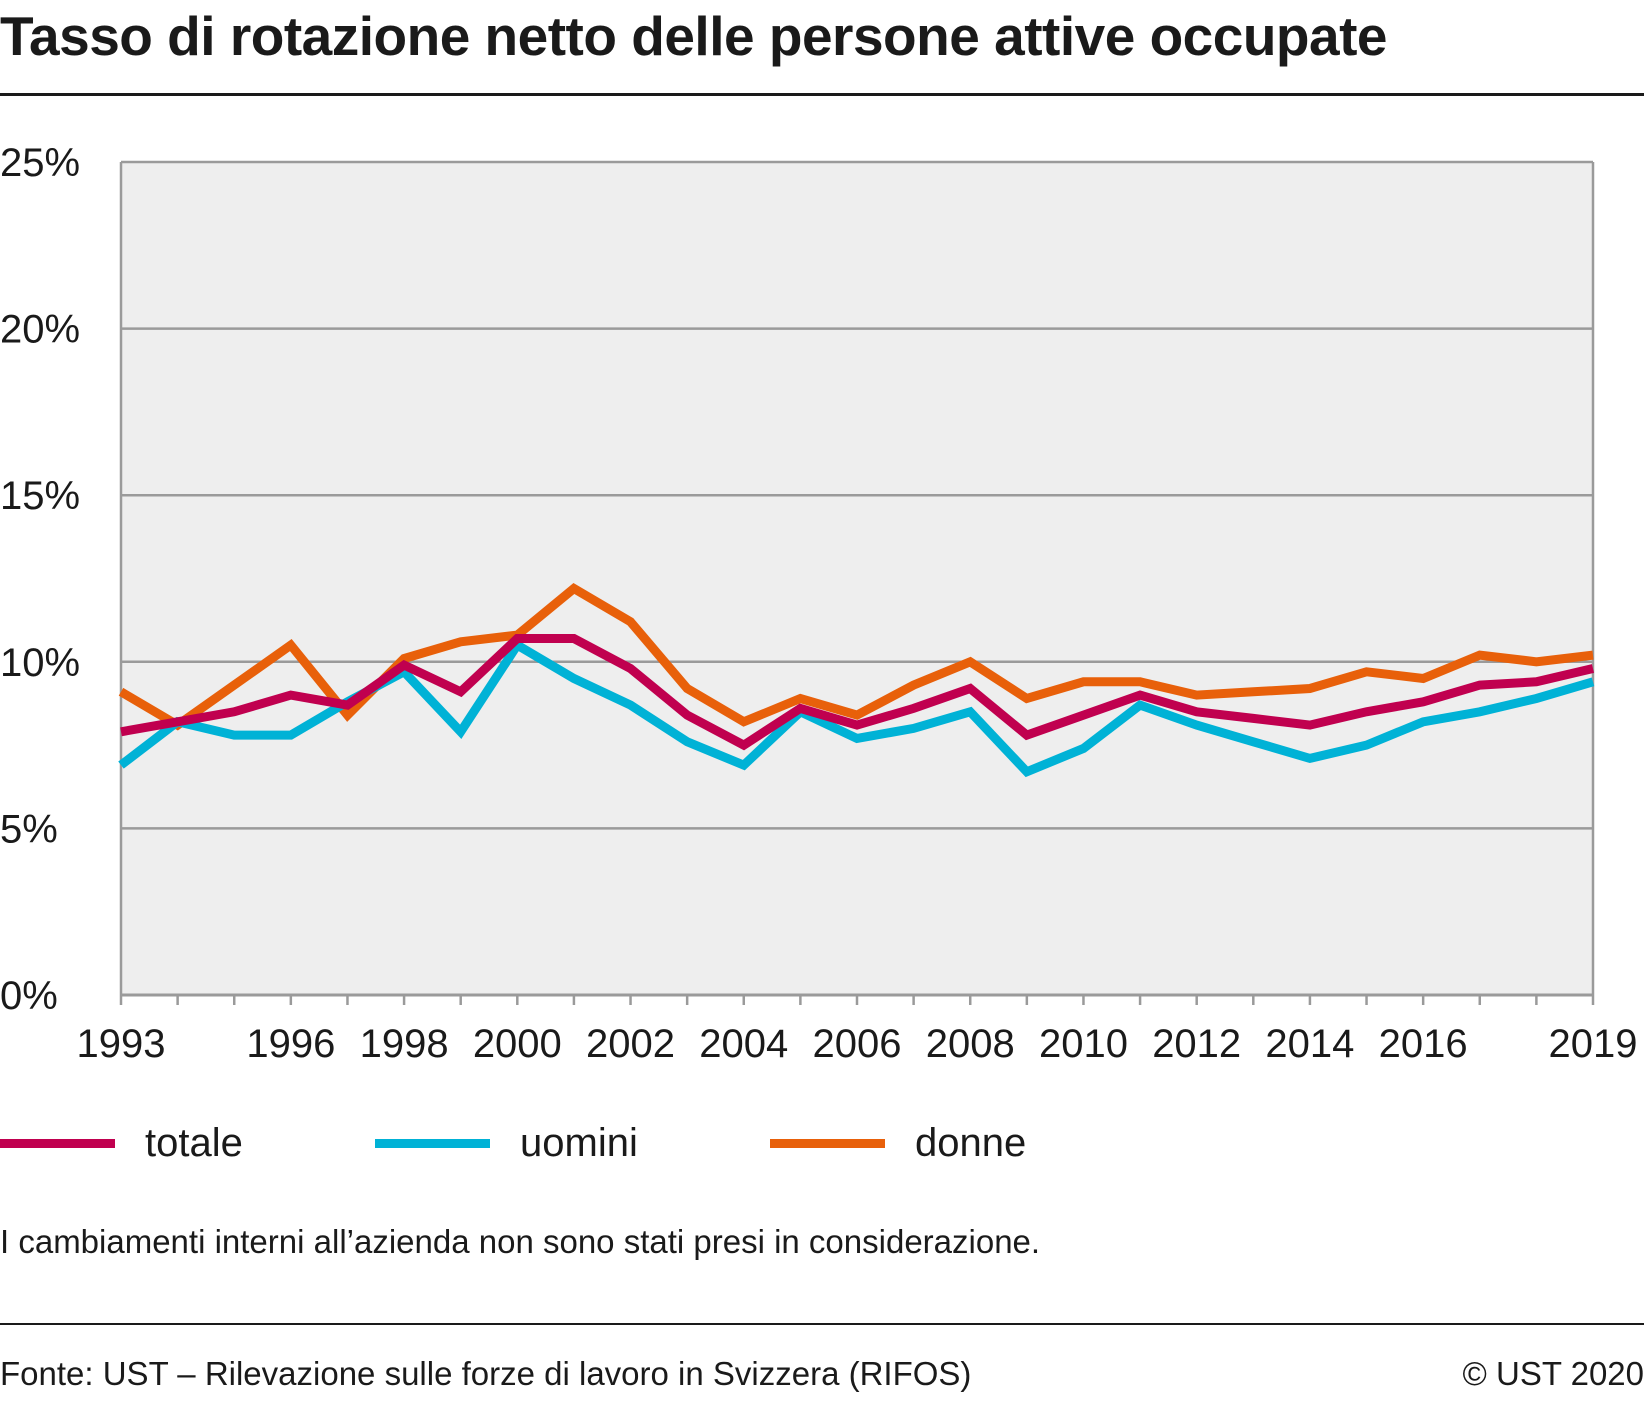 The image size is (1644, 1401). Describe the element at coordinates (630, 1044) in the screenshot. I see `x-tick-label: 2002` at that location.